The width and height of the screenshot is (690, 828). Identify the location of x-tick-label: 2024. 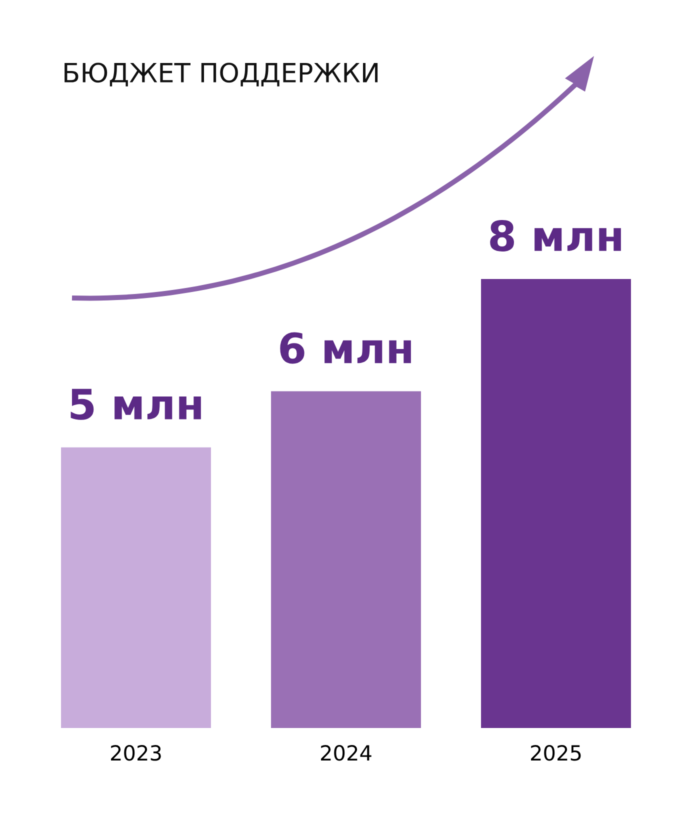
(346, 753).